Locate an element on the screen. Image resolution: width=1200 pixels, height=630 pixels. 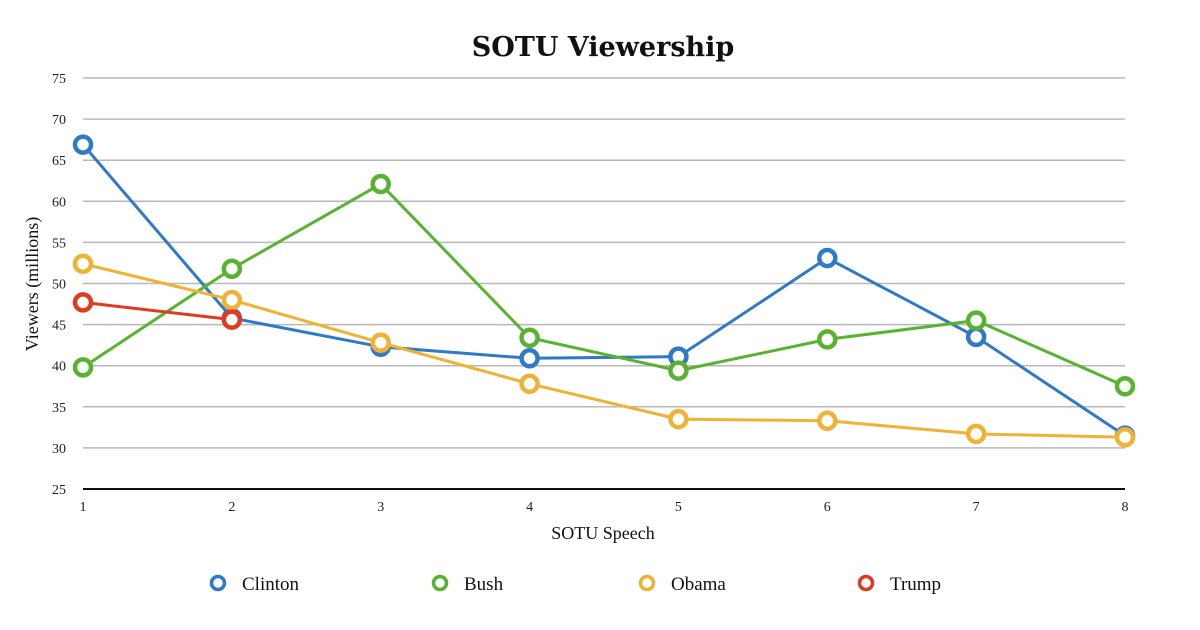
legend: Clinton Bush Obama Trump is located at coordinates (575, 584).